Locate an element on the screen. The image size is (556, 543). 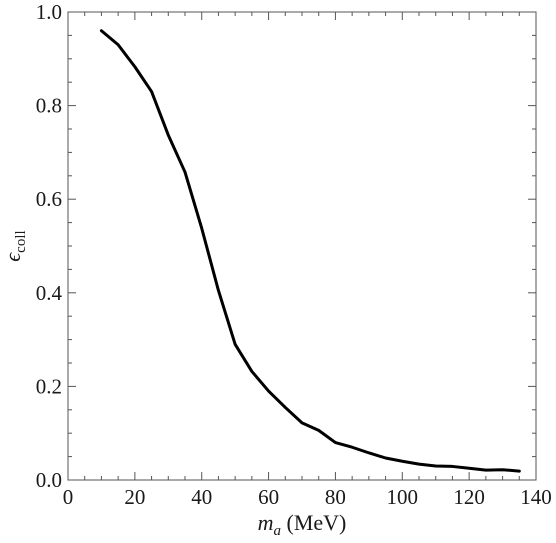
x-tick-label: 60 is located at coordinates (268, 497).